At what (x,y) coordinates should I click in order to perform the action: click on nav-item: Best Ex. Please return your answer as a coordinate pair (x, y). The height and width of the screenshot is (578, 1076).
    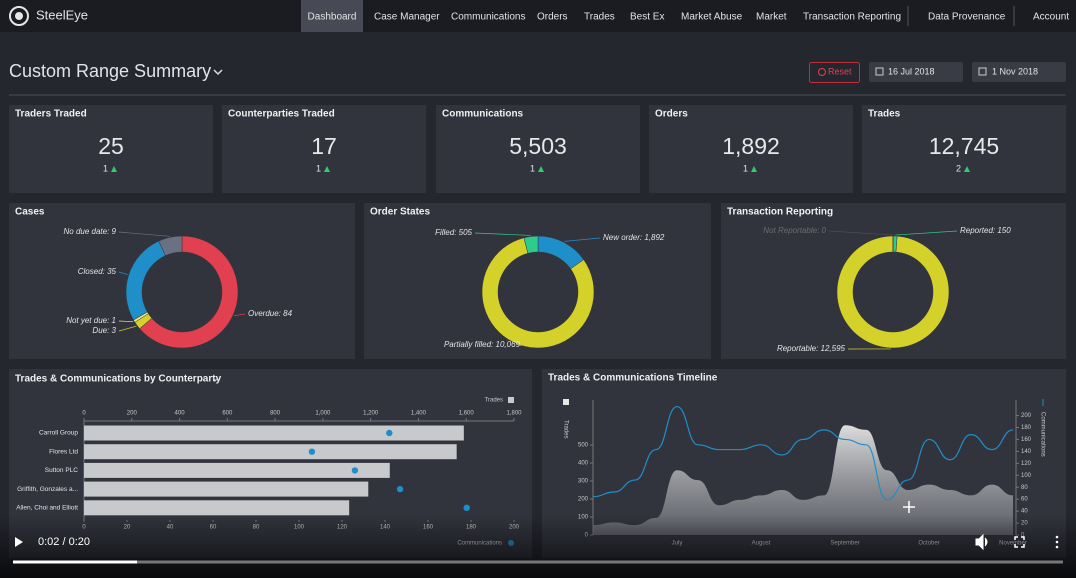
    Looking at the image, I should click on (647, 17).